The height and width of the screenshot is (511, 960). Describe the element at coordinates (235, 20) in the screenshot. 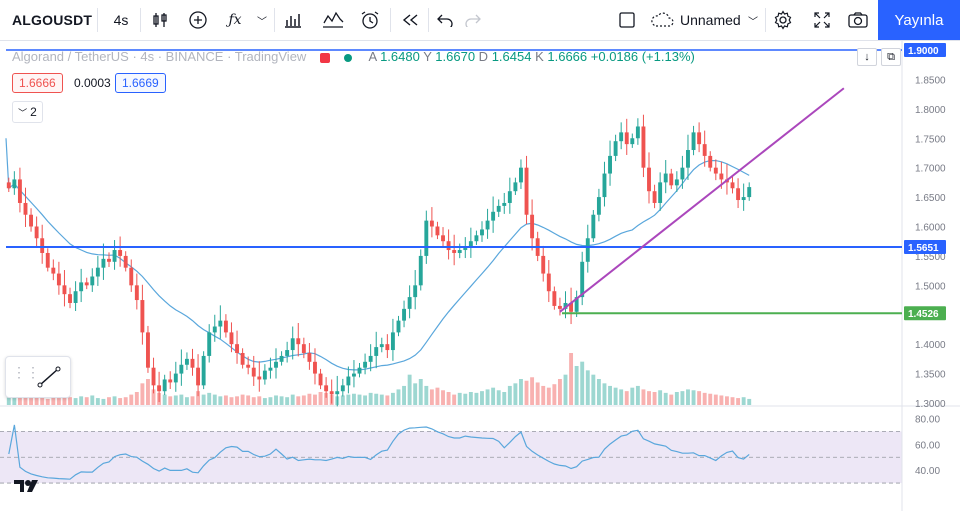

I see `fx-icon: ƒx` at that location.